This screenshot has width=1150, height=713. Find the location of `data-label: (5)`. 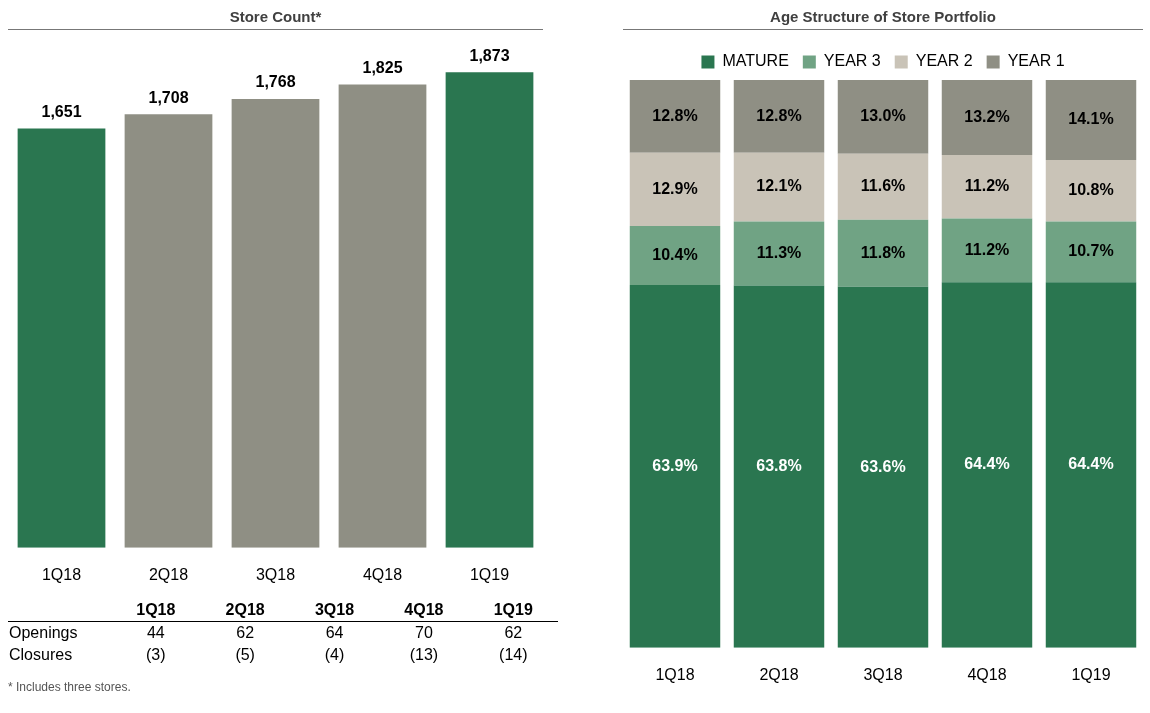

data-label: (5) is located at coordinates (245, 655).